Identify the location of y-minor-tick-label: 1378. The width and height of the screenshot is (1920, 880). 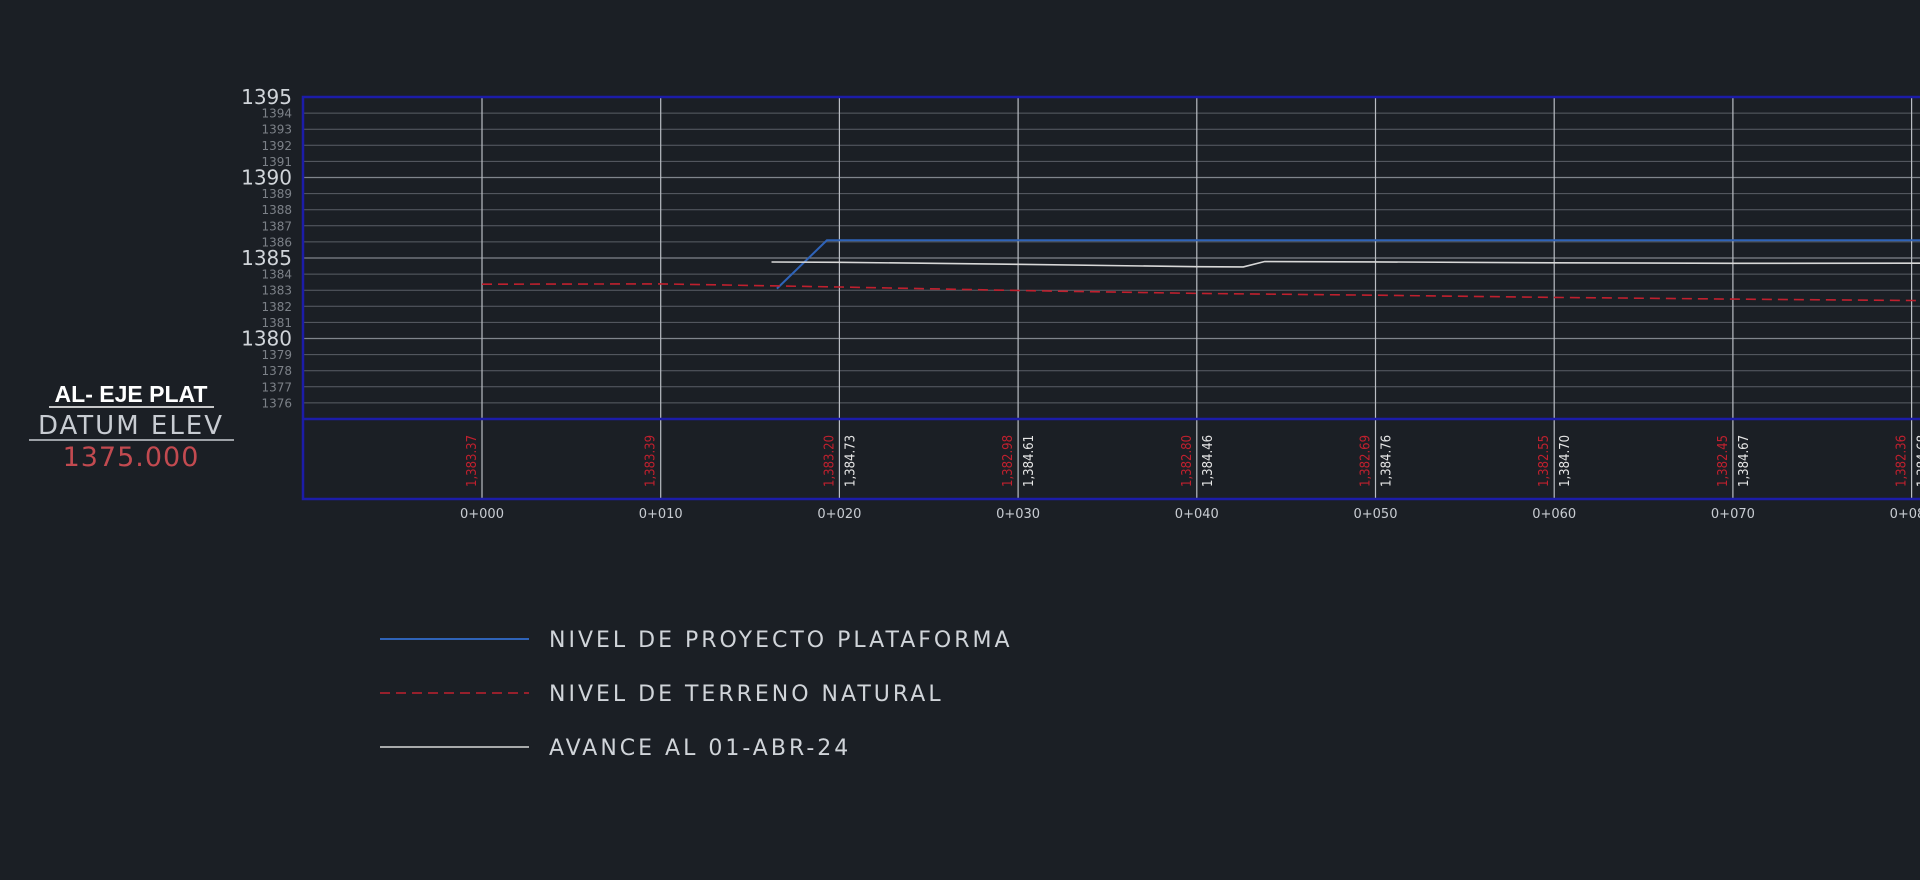
(276, 371).